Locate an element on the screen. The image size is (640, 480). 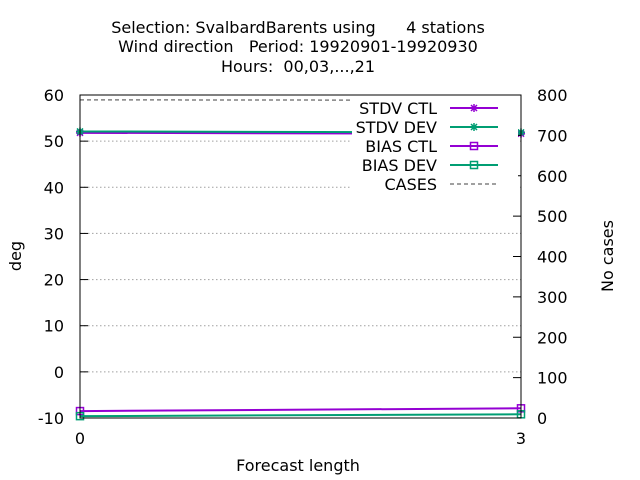
series-bias-ctl is located at coordinates (300, 410).